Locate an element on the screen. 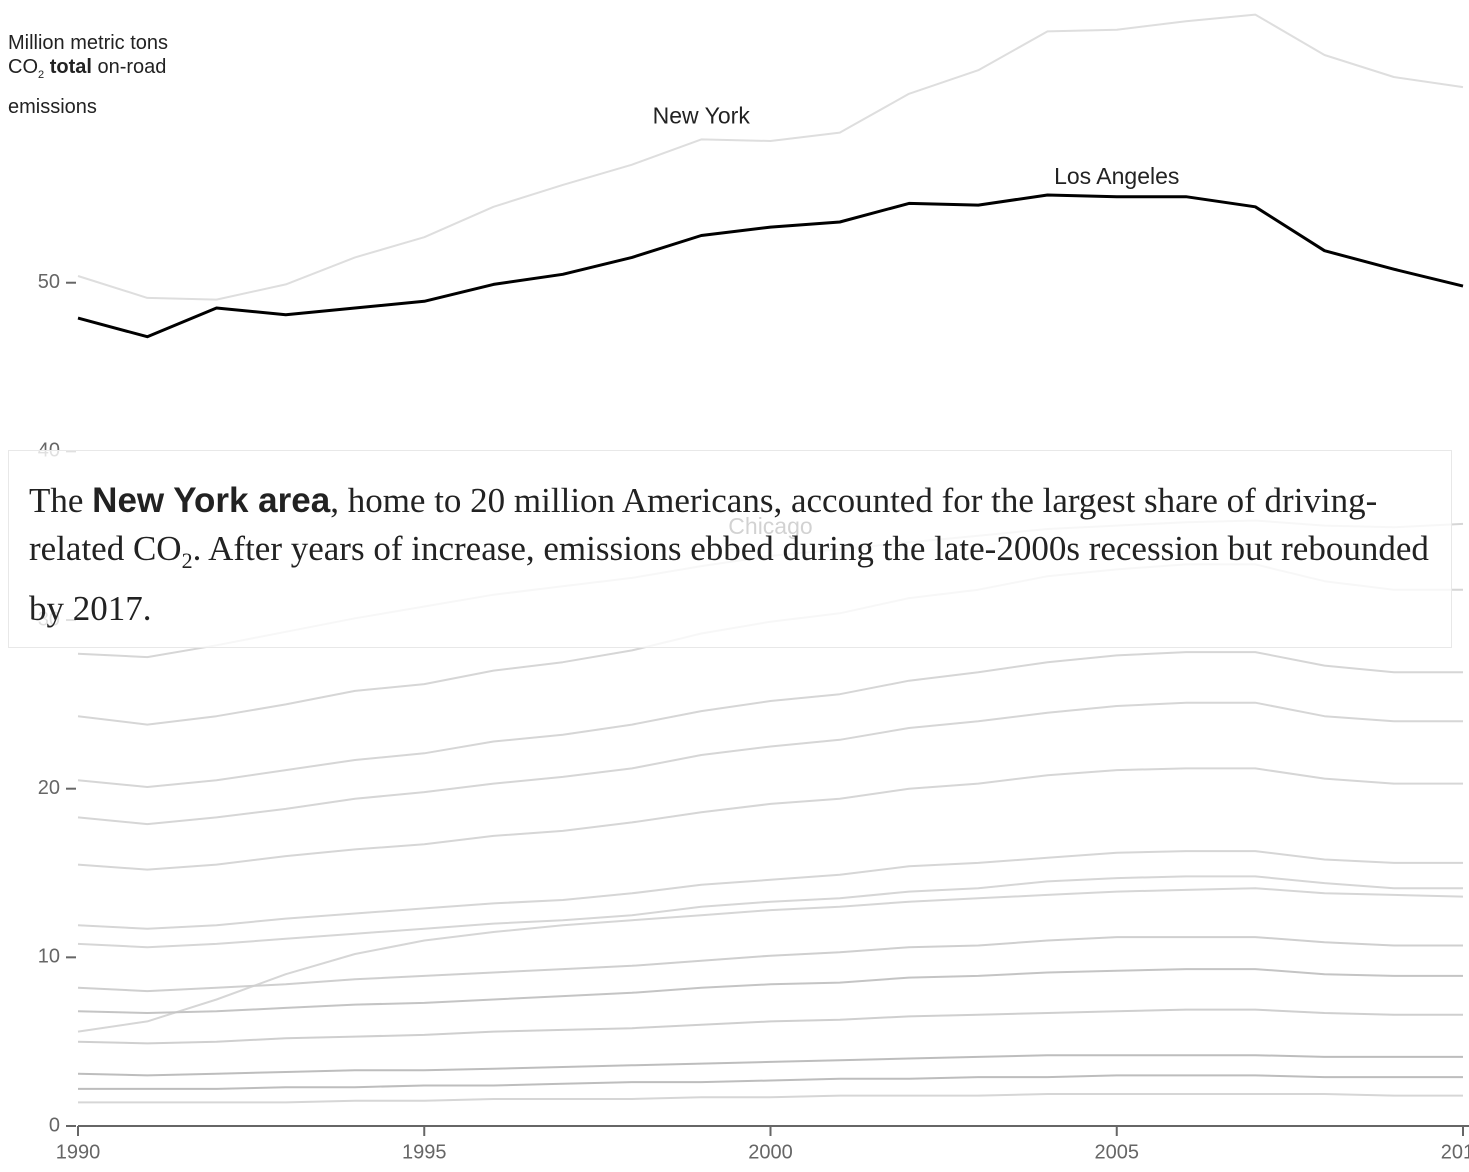  x-tick-label: 2005 is located at coordinates (1117, 1152).